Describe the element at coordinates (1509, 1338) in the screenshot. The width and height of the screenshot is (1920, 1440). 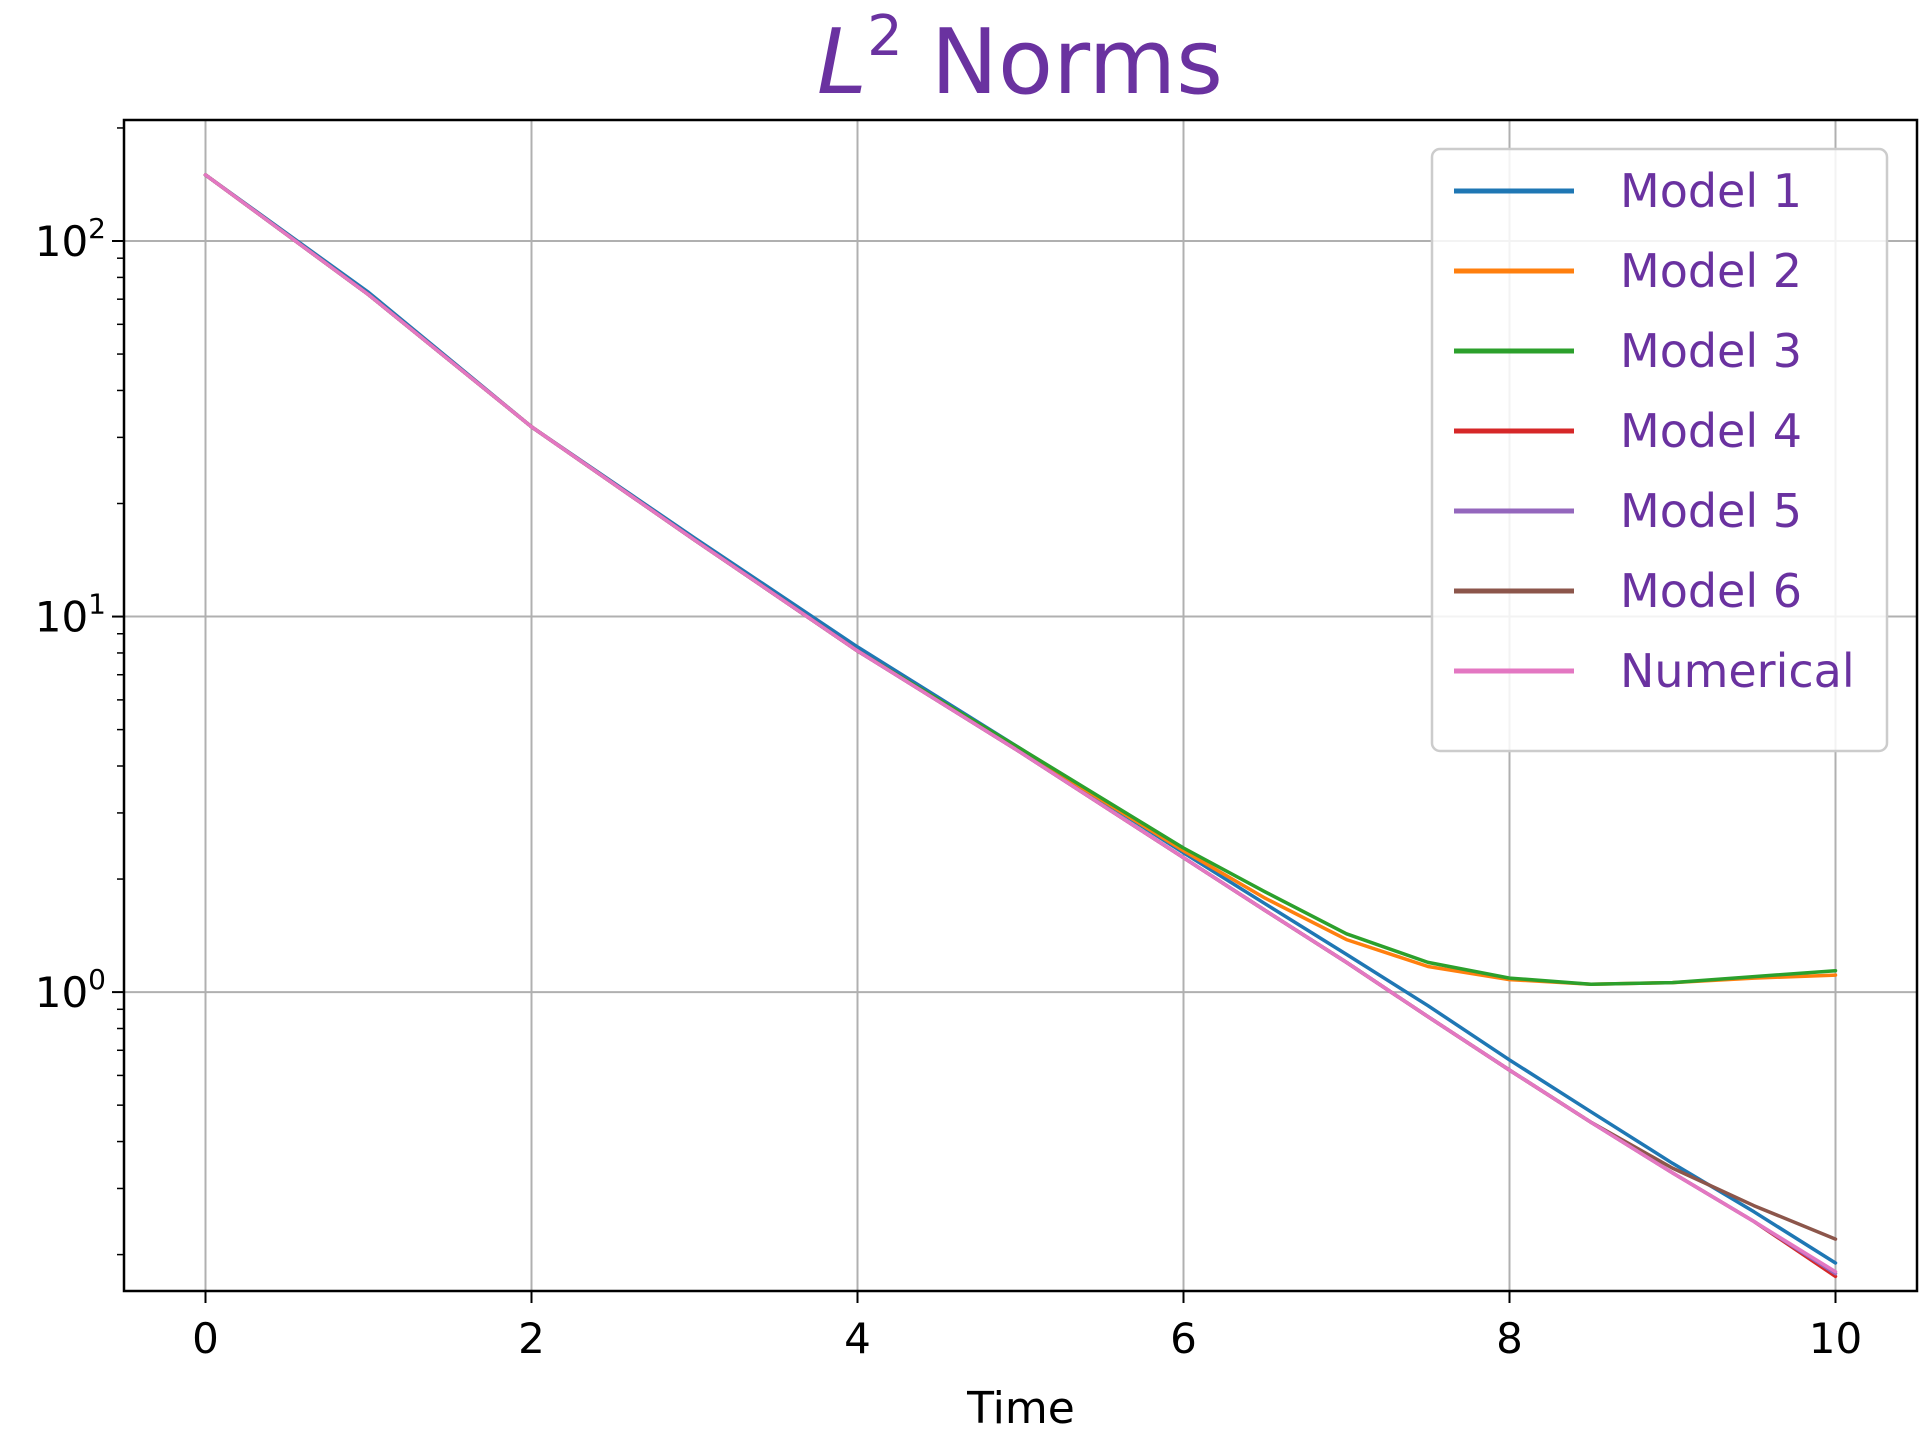
I see `x-tick-label: 8` at that location.